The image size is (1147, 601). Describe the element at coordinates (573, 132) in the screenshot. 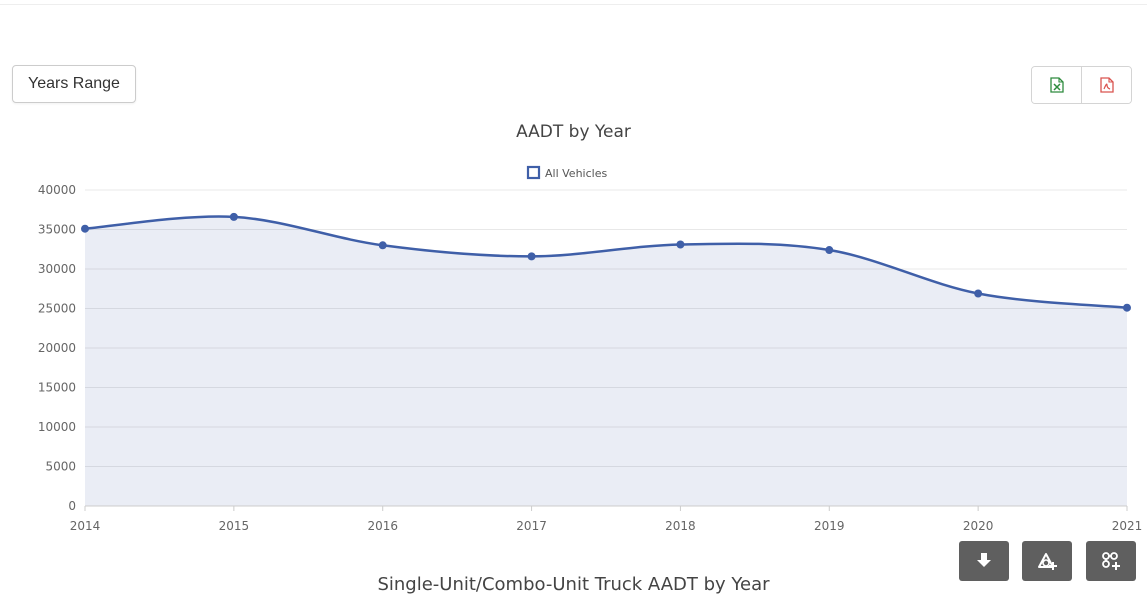

I see `chart-title: AADT by Year` at that location.